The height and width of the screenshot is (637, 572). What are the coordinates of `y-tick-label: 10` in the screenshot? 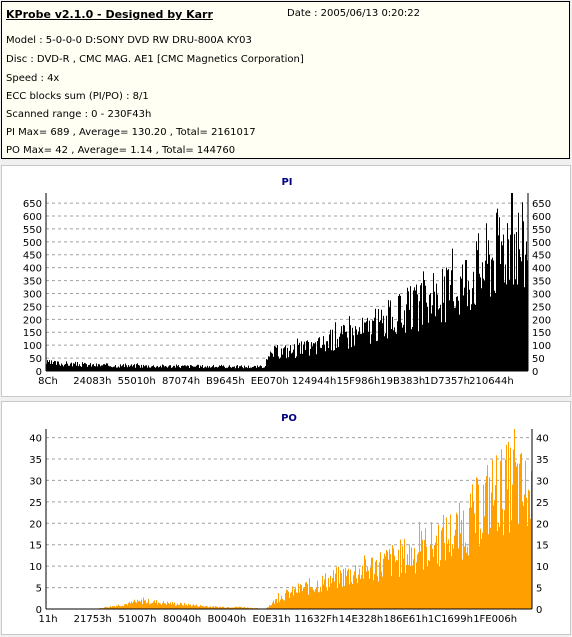 It's located at (35, 567).